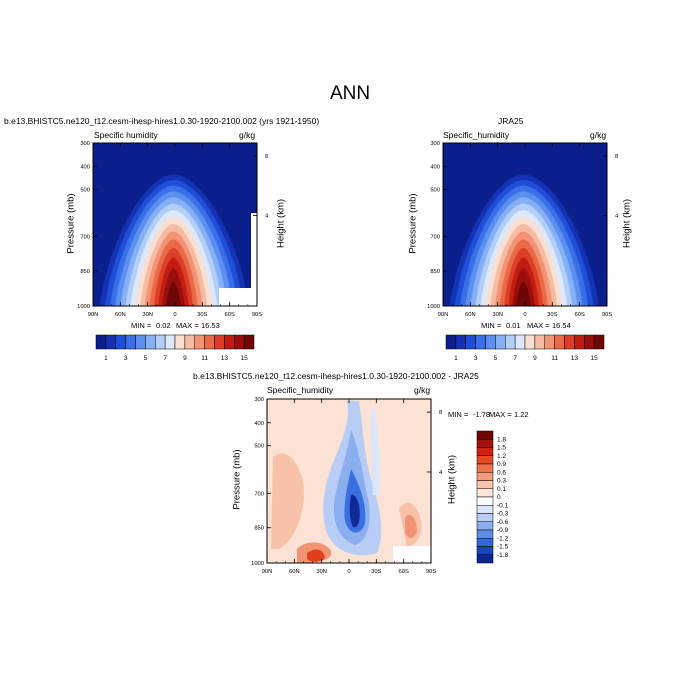  Describe the element at coordinates (85, 144) in the screenshot. I see `y-tick-label: 300` at that location.